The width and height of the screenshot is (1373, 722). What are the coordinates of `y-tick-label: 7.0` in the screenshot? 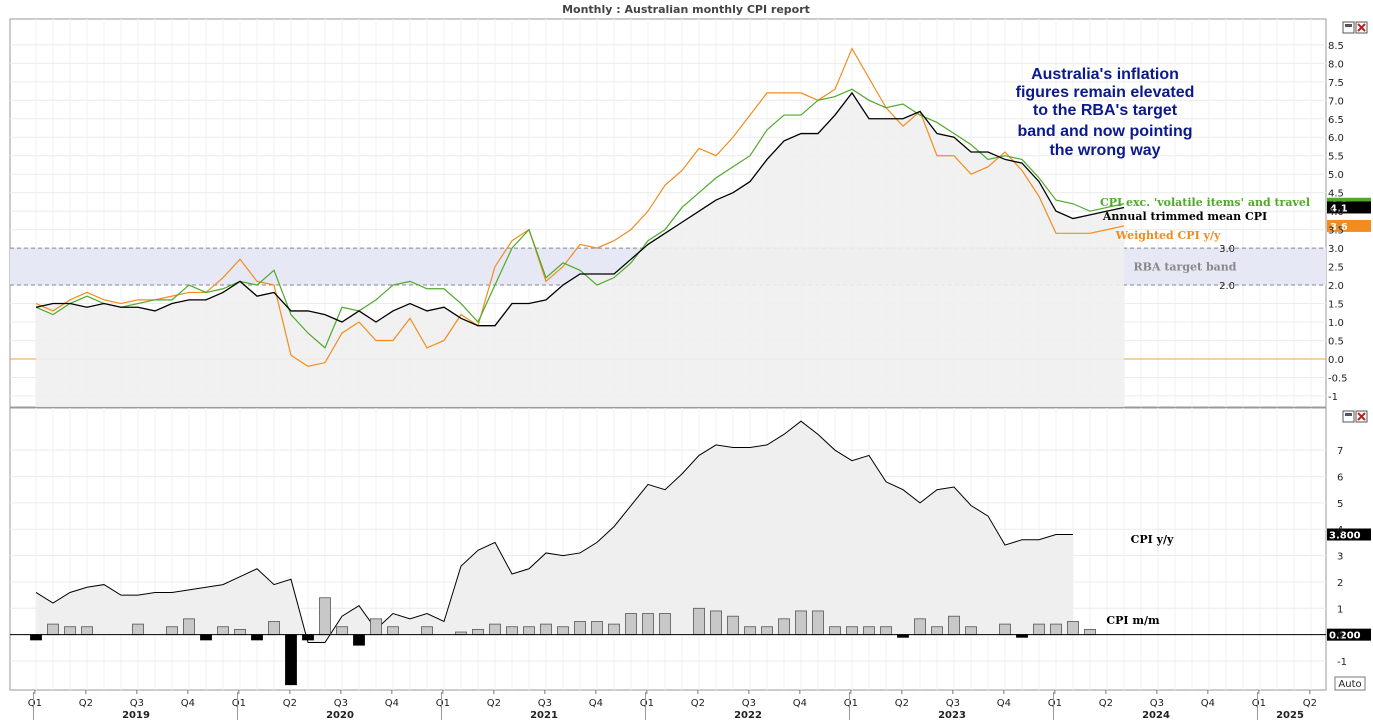 It's located at (1336, 101).